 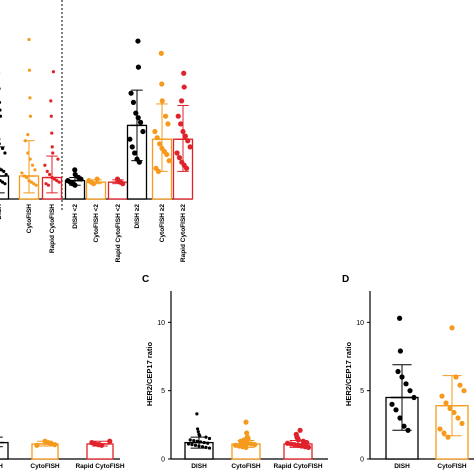 What do you see at coordinates (162, 223) in the screenshot?
I see `x-tick-label: CytoFISH ≥2` at bounding box center [162, 223].